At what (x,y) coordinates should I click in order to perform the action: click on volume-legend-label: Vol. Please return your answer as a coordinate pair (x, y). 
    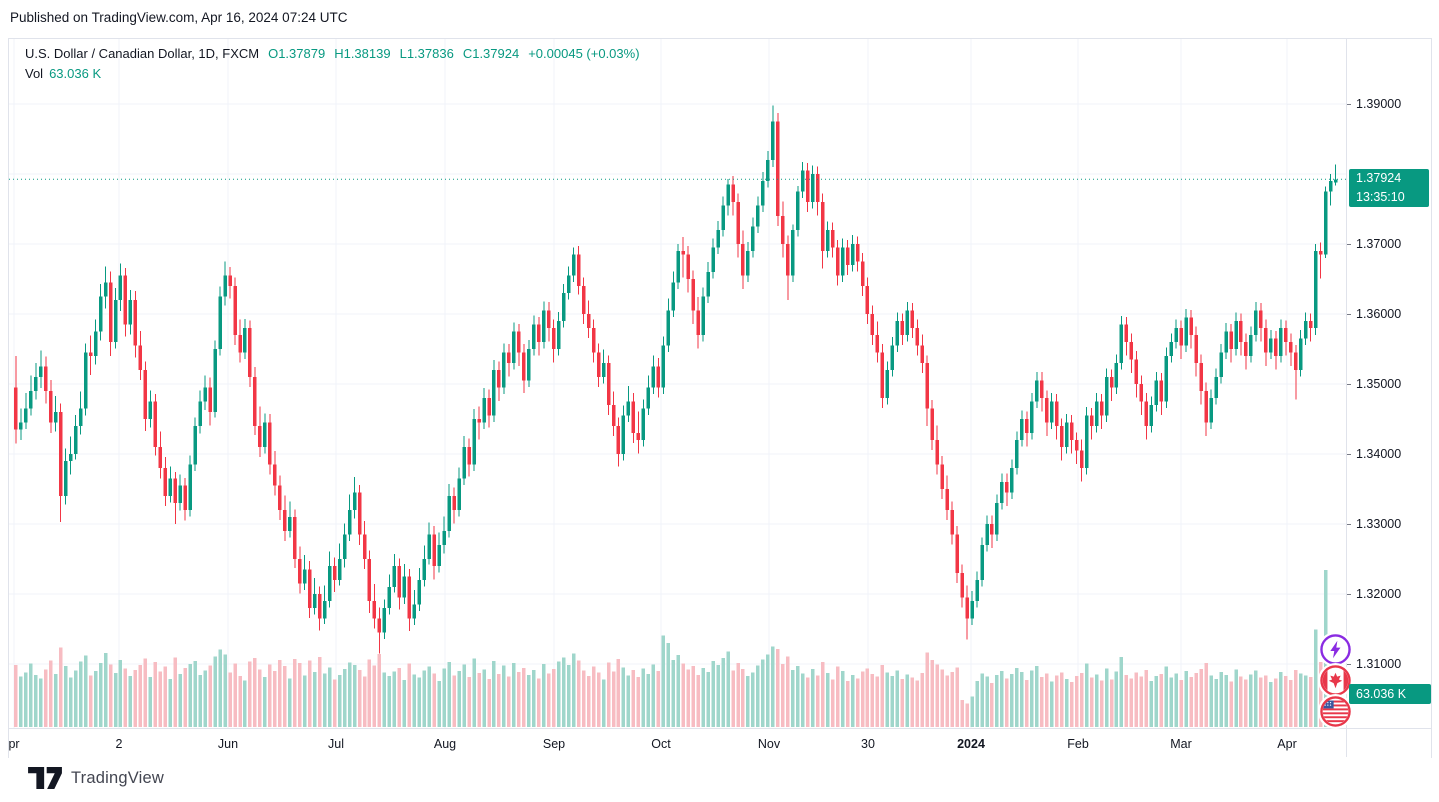
    Looking at the image, I should click on (34, 73).